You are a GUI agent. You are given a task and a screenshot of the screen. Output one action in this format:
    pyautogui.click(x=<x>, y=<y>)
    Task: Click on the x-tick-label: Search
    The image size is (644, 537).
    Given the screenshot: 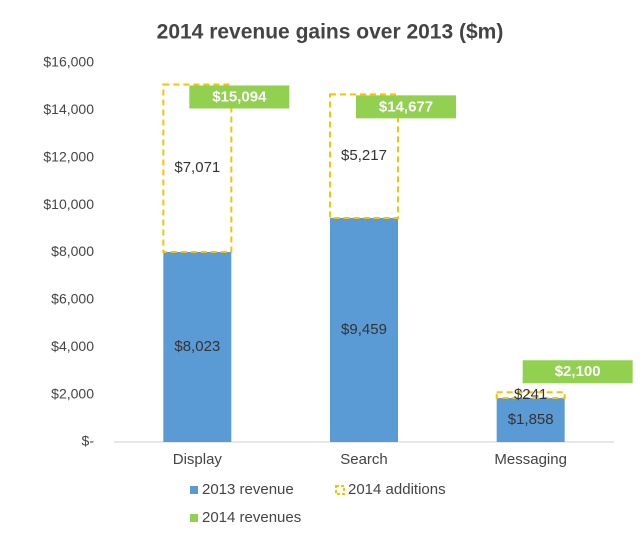 What is the action you would take?
    pyautogui.click(x=364, y=459)
    